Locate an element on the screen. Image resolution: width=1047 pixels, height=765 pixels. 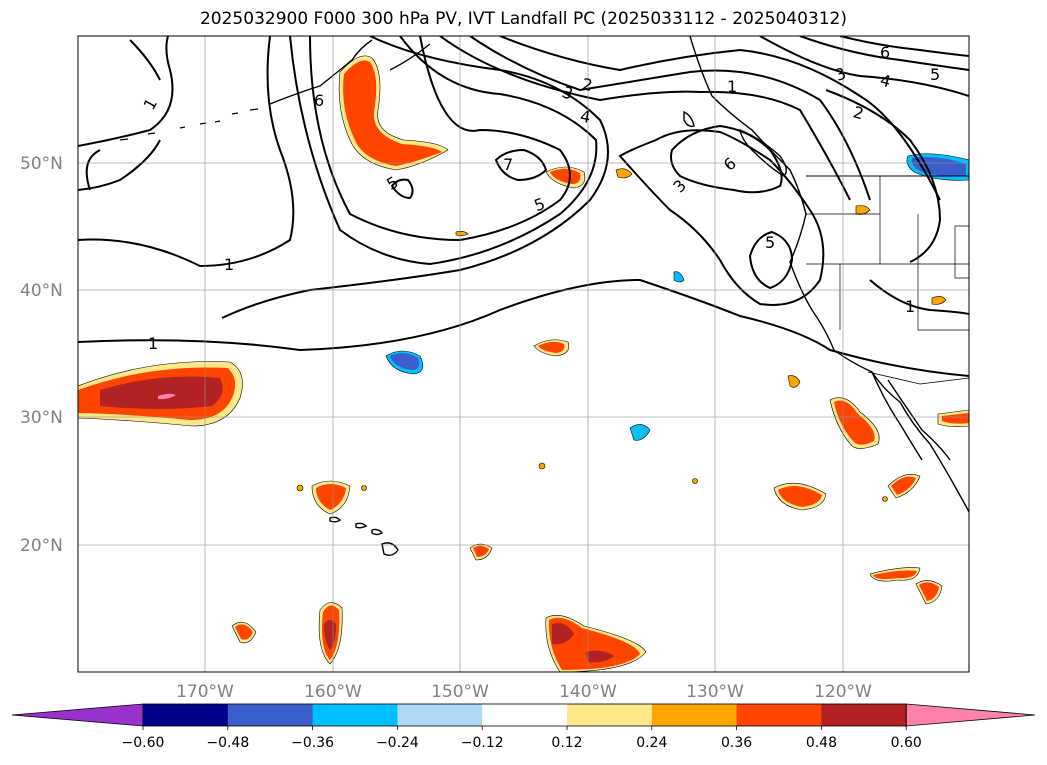
shade-region-pos-k-core is located at coordinates (929, 591).